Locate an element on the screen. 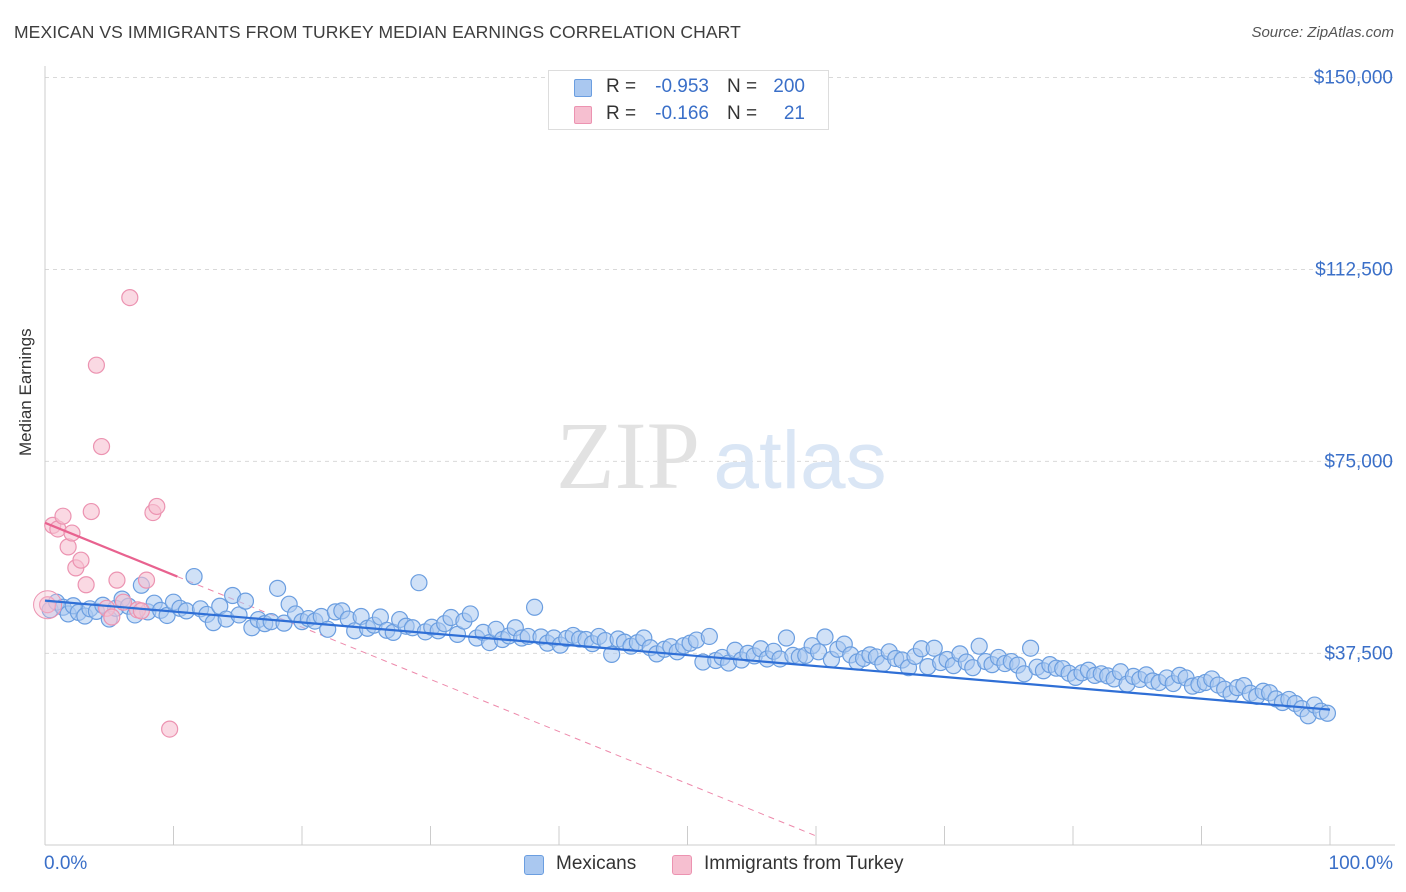 Image resolution: width=1406 pixels, height=892 pixels. legend-stats: R = -0.953 N = 200 R = -0.166 N = 21 is located at coordinates (688, 100).